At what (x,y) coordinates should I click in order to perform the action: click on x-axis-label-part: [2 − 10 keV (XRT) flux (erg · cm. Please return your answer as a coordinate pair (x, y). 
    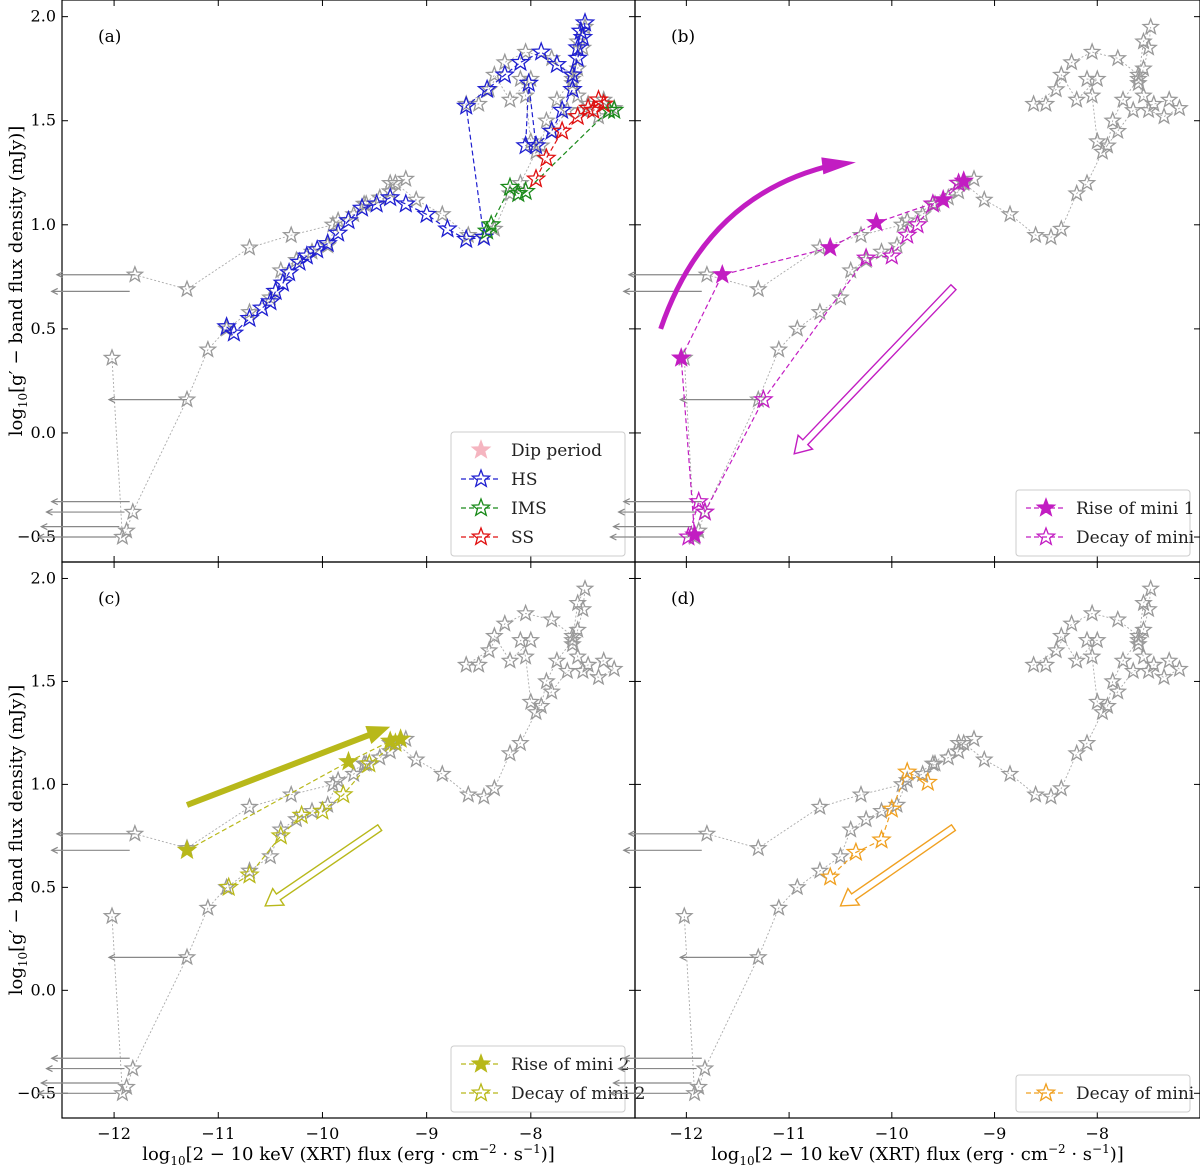
    Looking at the image, I should click on (332, 1154).